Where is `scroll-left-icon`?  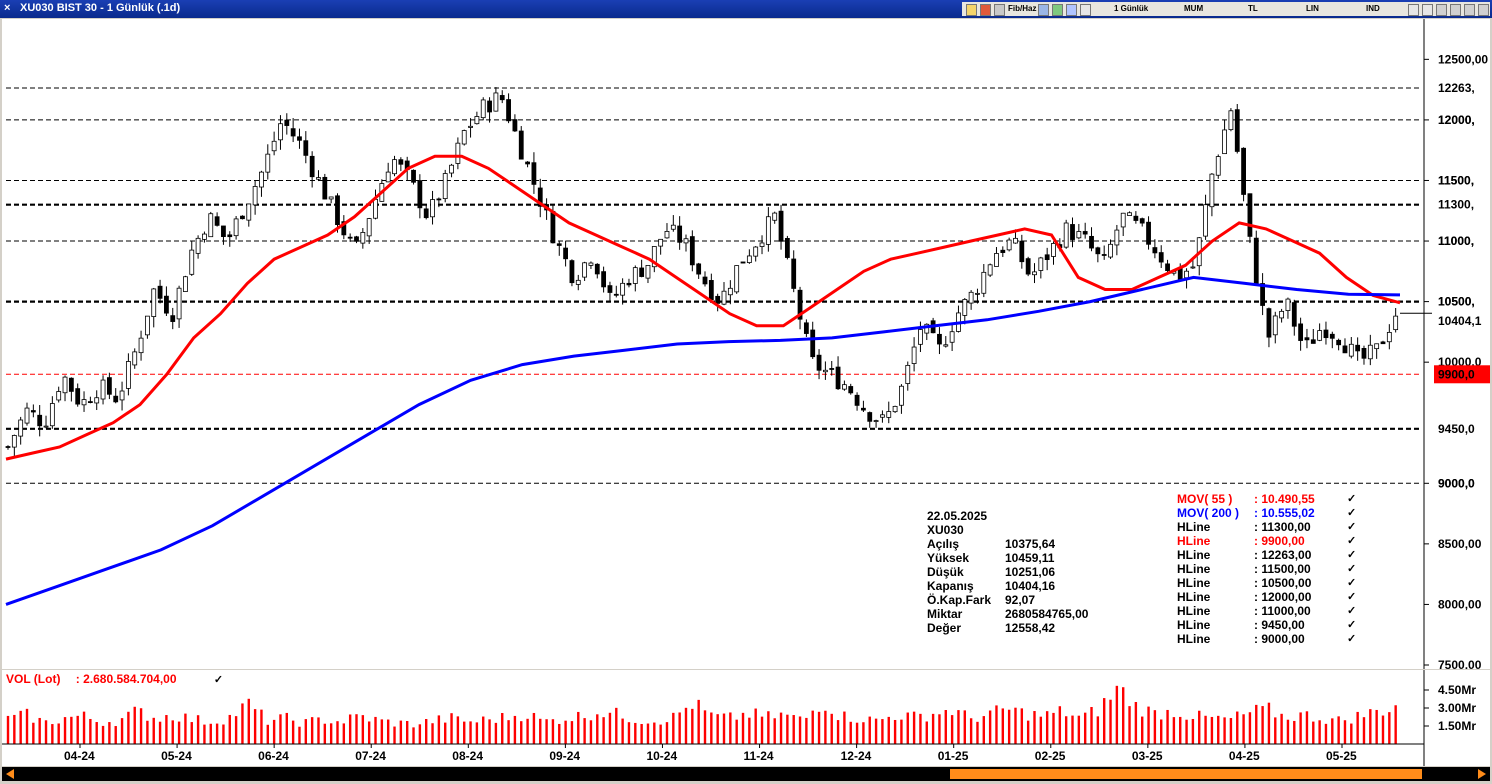 scroll-left-icon is located at coordinates (10, 774).